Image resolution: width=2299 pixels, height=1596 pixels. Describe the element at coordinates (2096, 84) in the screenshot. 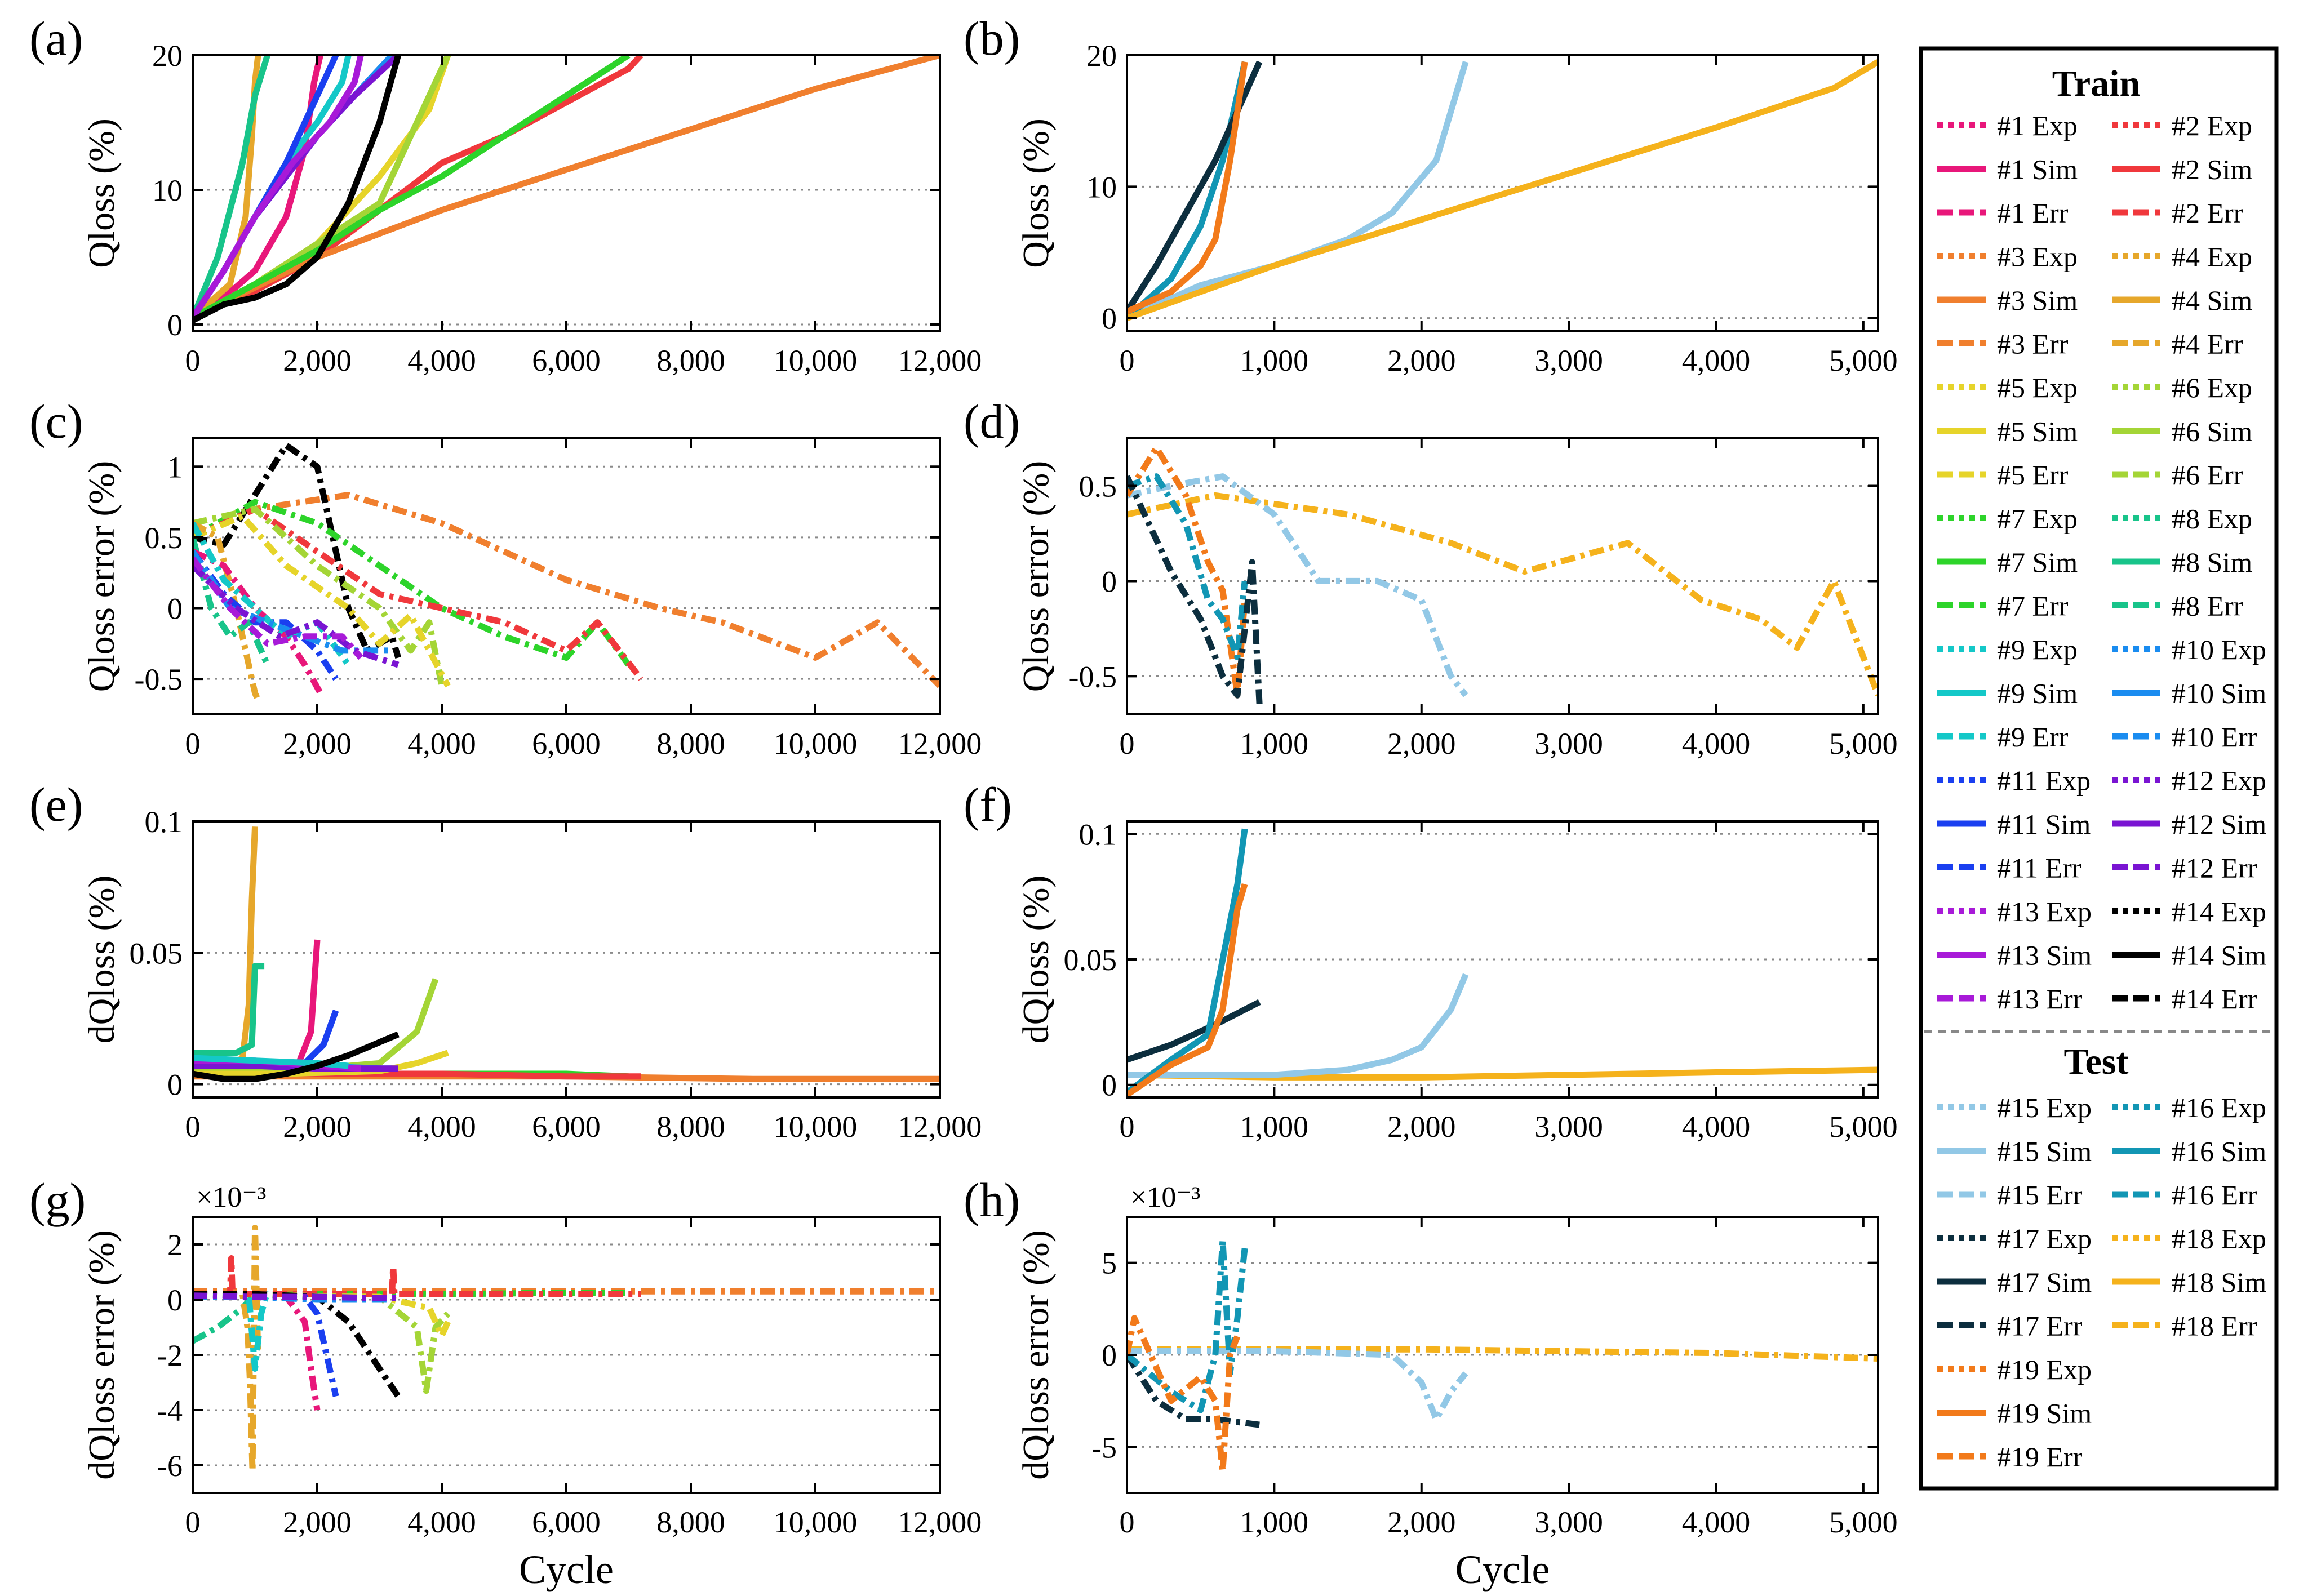

I see `legend-train-title: Train` at that location.